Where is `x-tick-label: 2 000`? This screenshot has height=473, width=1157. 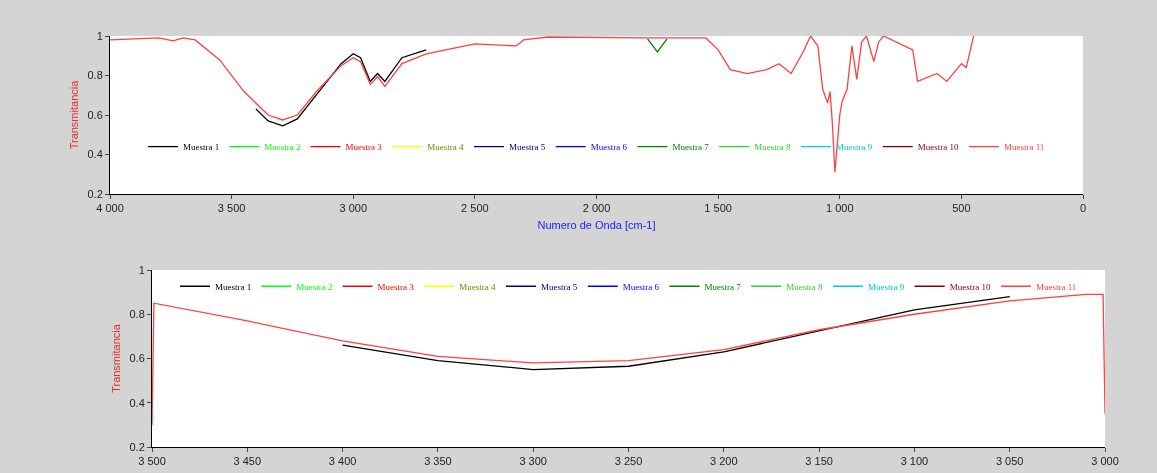
x-tick-label: 2 000 is located at coordinates (596, 208).